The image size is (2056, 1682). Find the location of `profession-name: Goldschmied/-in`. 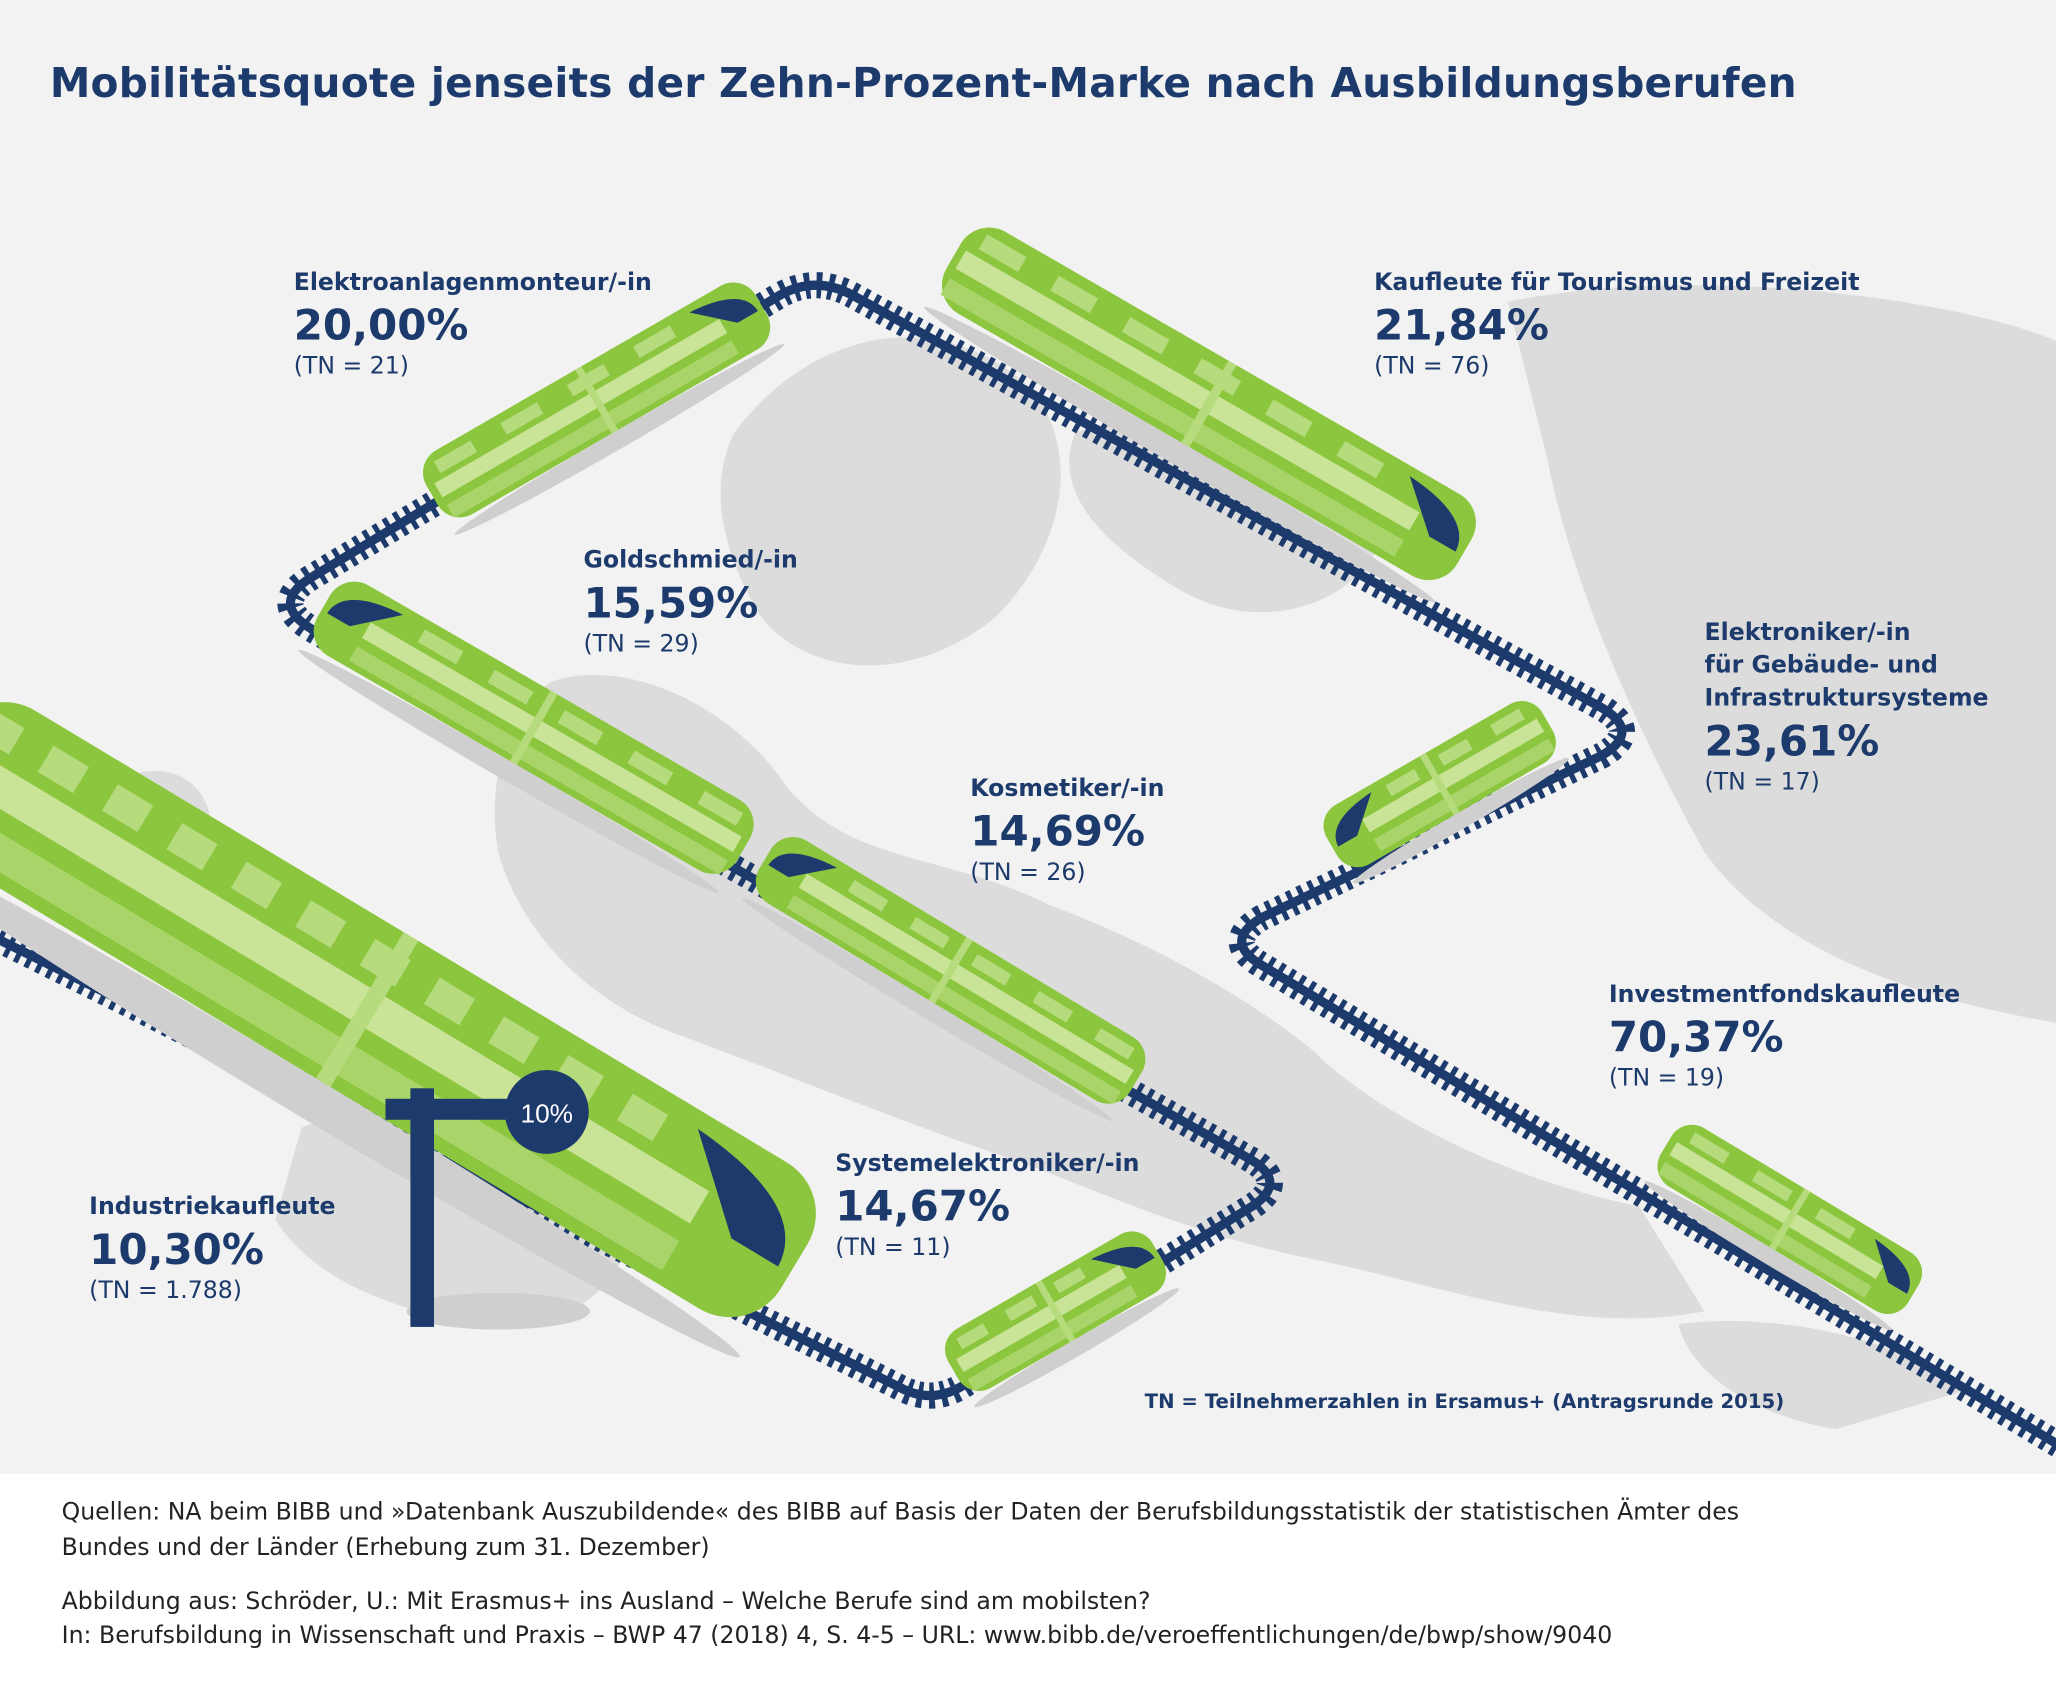

profession-name: Goldschmied/-in is located at coordinates (690, 560).